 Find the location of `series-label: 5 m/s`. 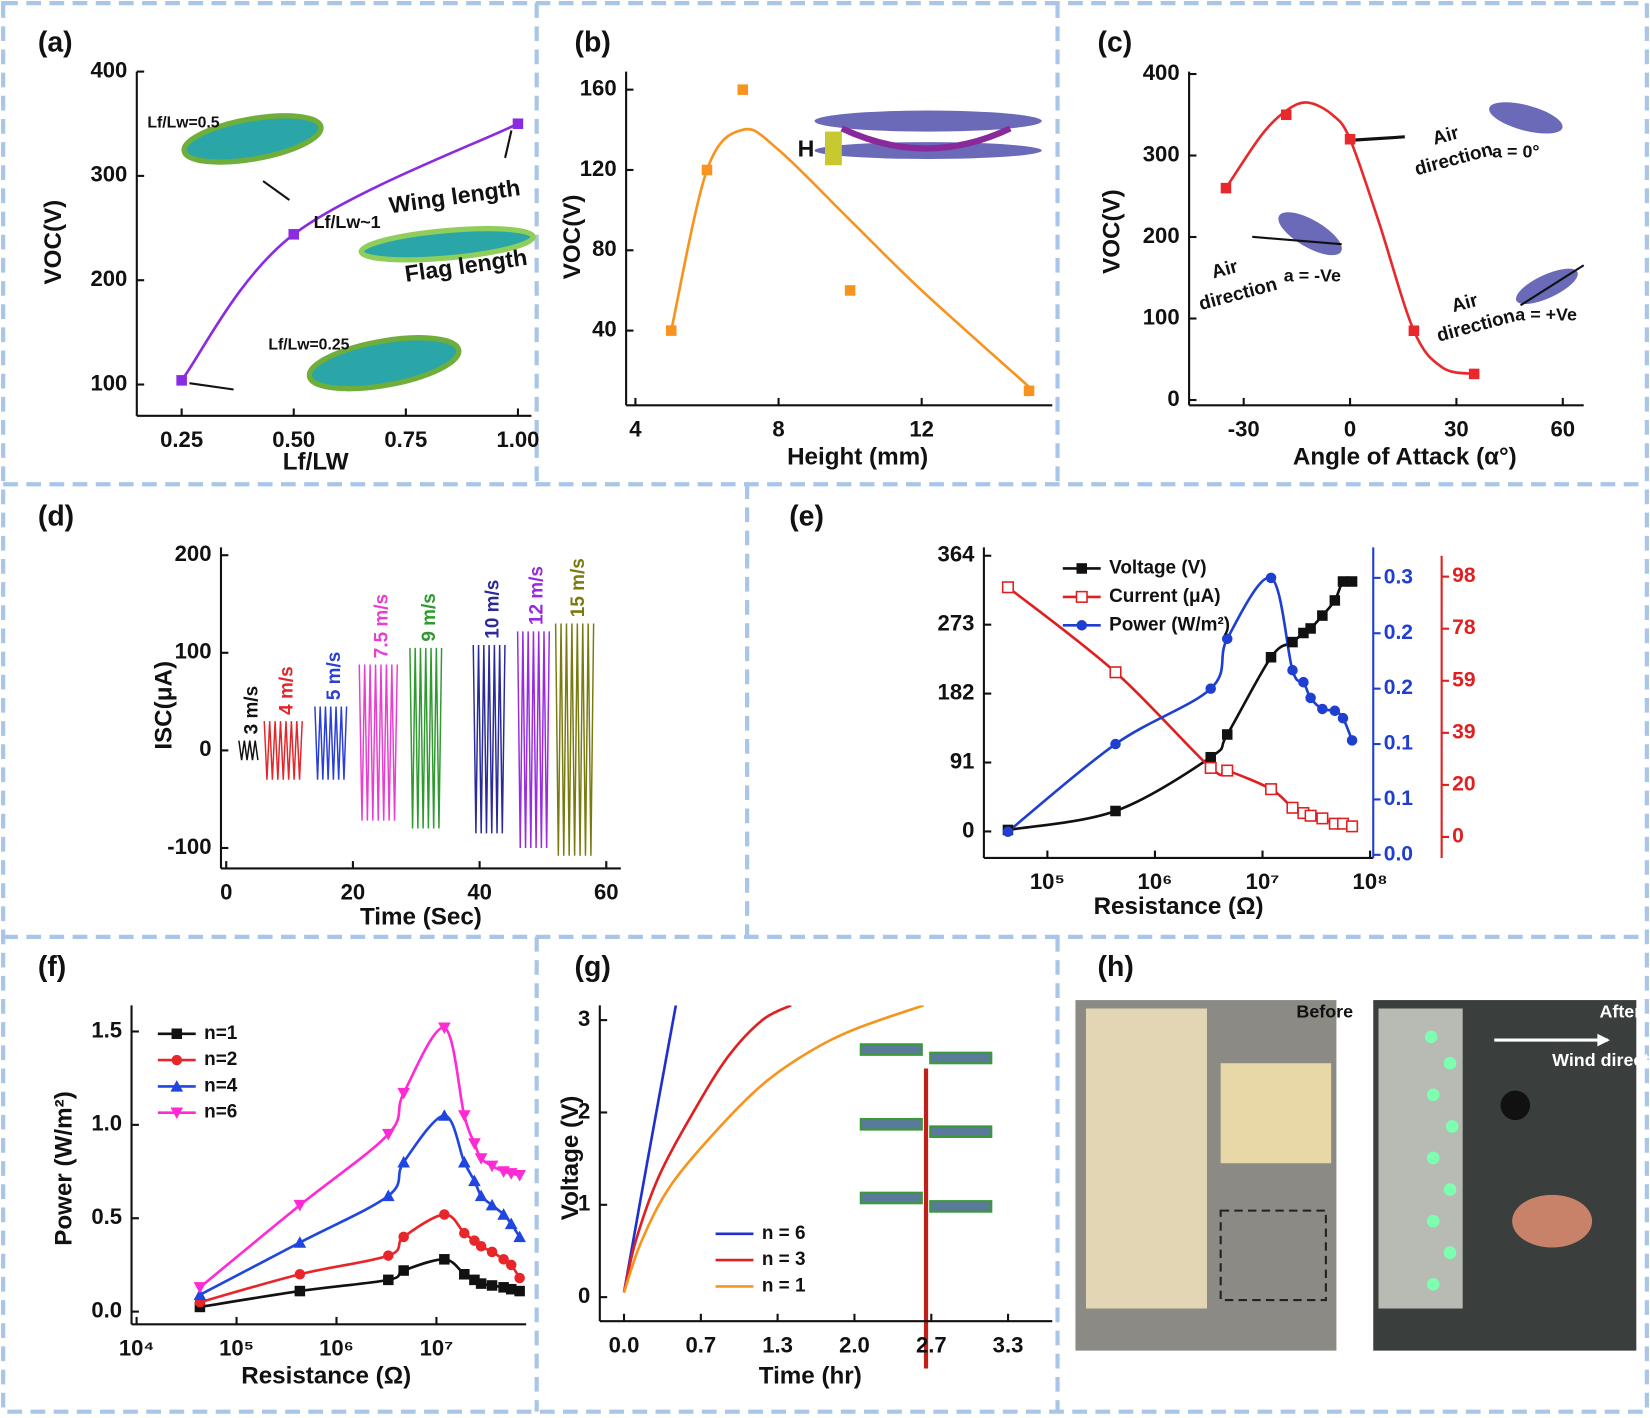

series-label: 5 m/s is located at coordinates (334, 676).